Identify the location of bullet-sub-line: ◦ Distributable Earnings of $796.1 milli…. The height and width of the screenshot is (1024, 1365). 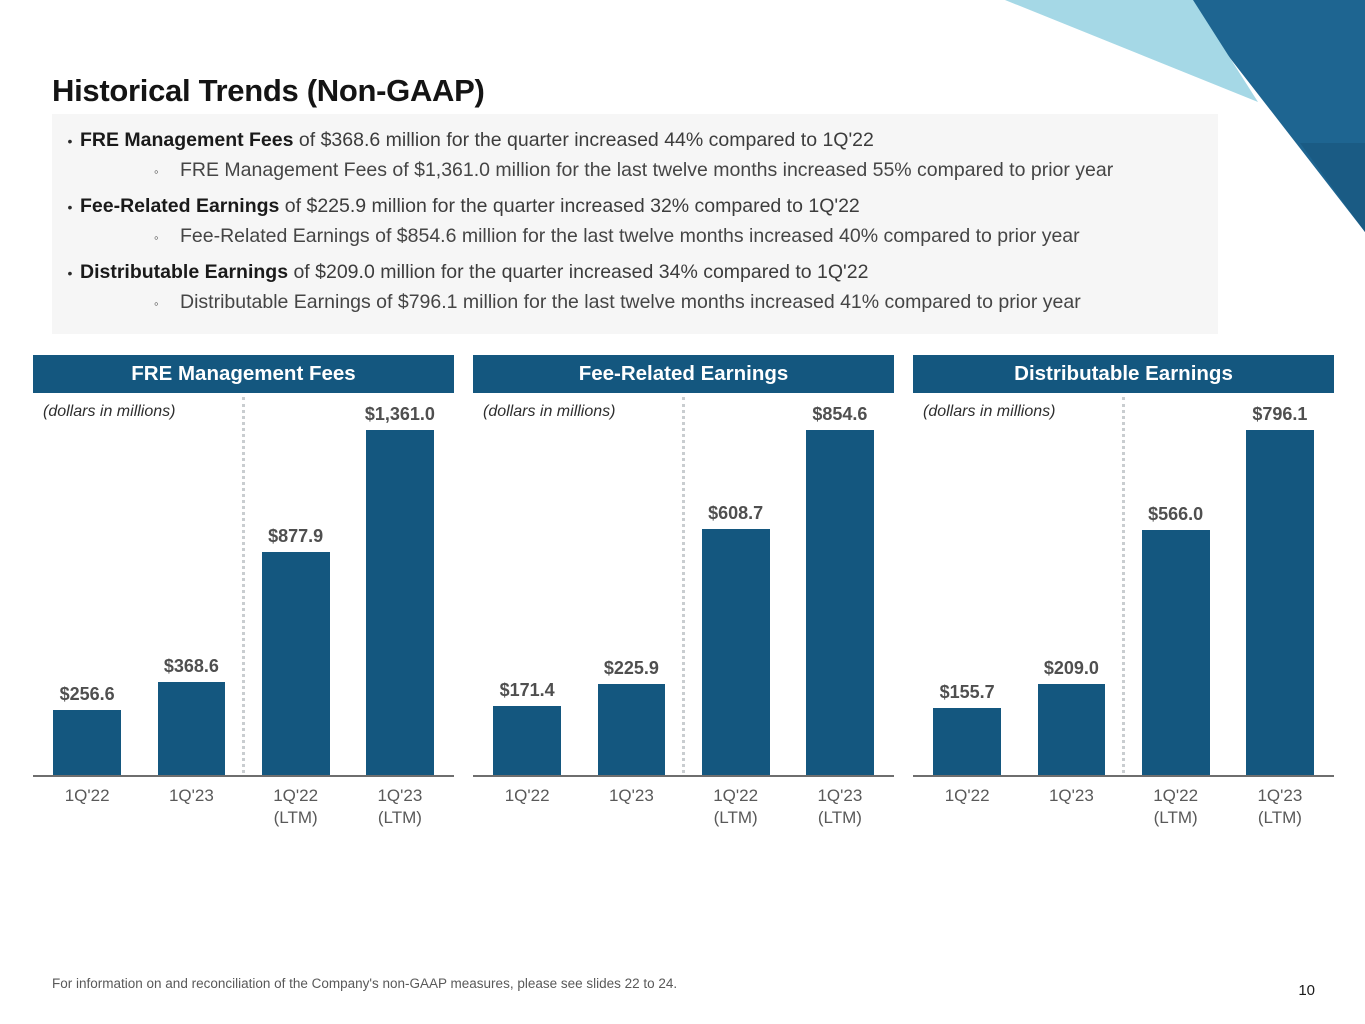
(635, 303).